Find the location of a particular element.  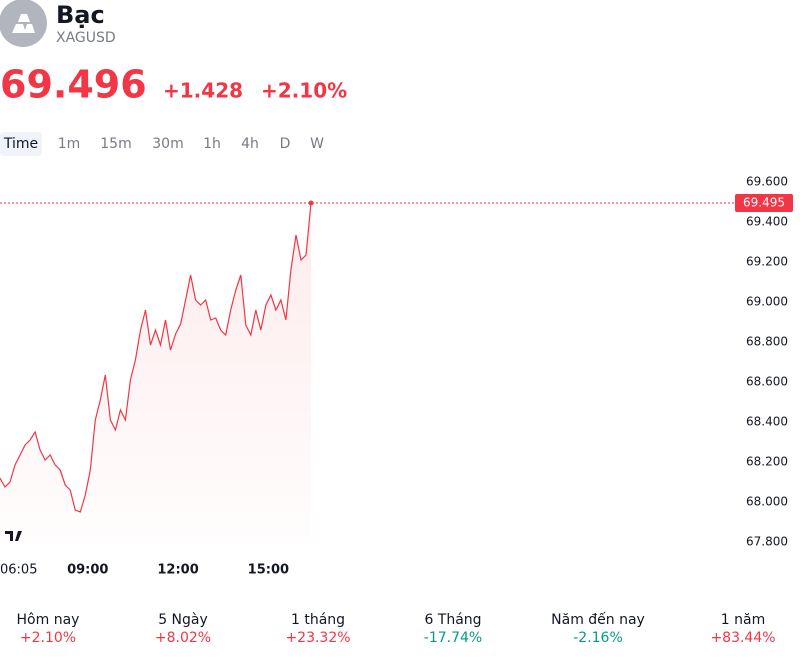

timeframe-tab: 15m is located at coordinates (115, 144).